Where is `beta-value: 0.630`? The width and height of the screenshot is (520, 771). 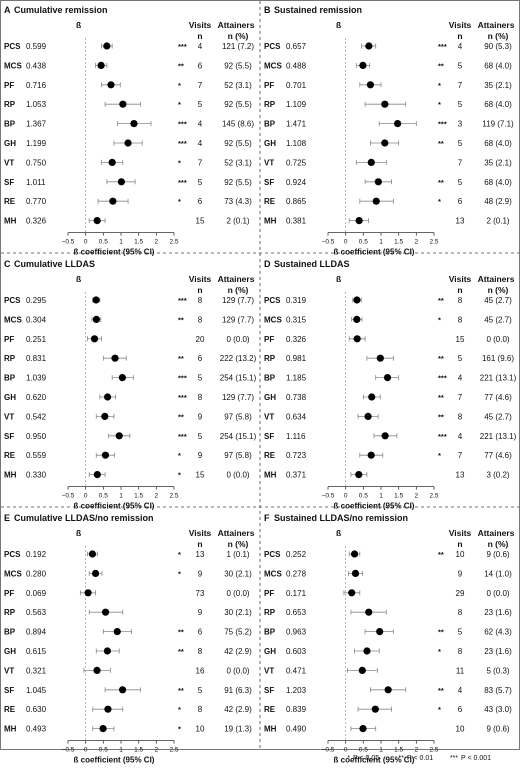
beta-value: 0.630 is located at coordinates (36, 709).